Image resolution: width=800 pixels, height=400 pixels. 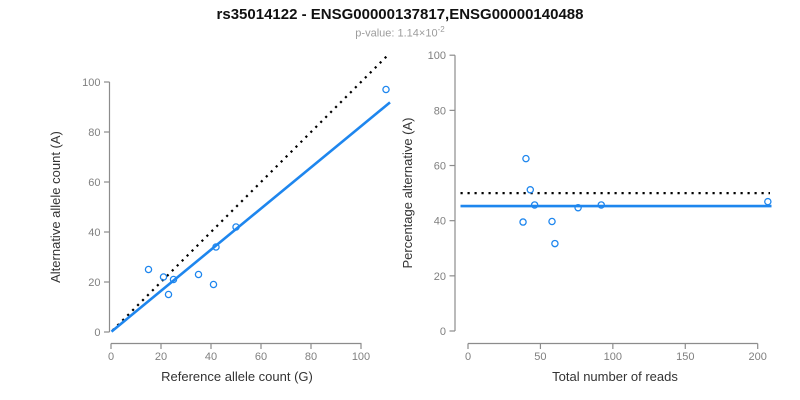 I want to click on allele-counts-x-tick-label: 20, so click(x=161, y=357).